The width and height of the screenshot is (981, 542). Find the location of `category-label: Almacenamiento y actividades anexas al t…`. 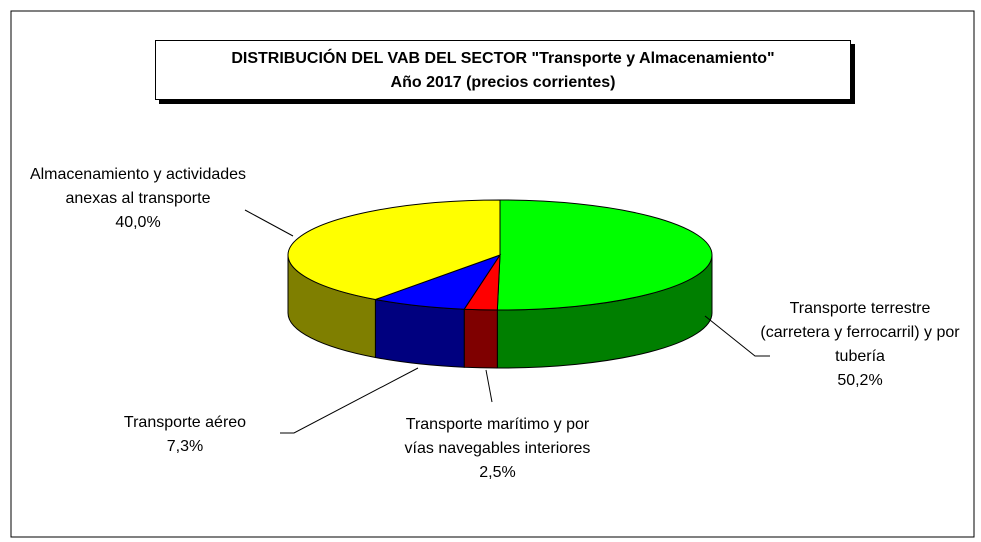

category-label: Almacenamiento y actividades anexas al t… is located at coordinates (138, 186).